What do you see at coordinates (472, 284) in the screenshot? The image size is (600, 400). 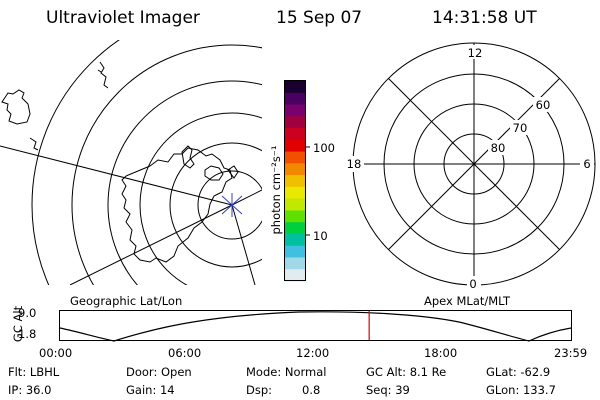 I see `mlt-label-0: 0` at bounding box center [472, 284].